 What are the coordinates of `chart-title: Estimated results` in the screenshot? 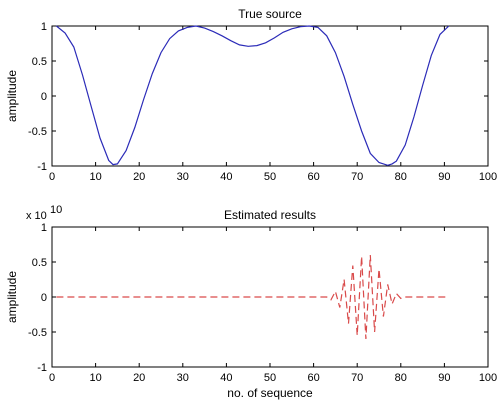 It's located at (270, 215).